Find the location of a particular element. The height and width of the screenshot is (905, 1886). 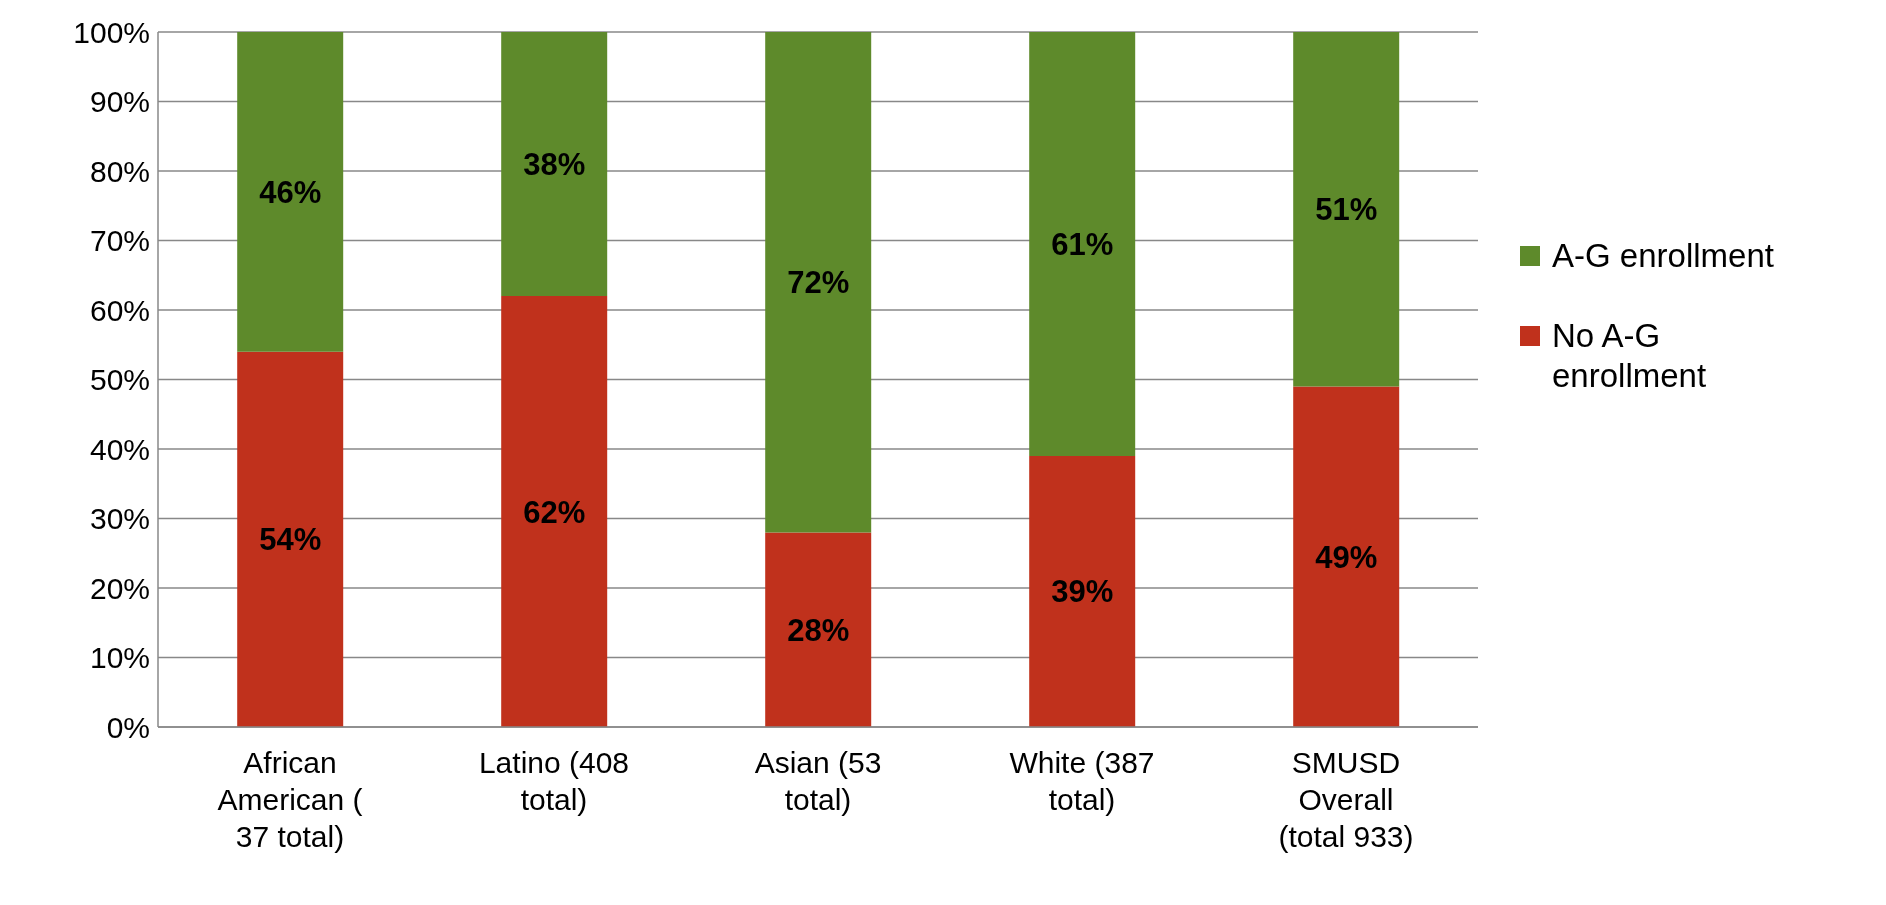

y-tick-label: 0% is located at coordinates (128, 727).